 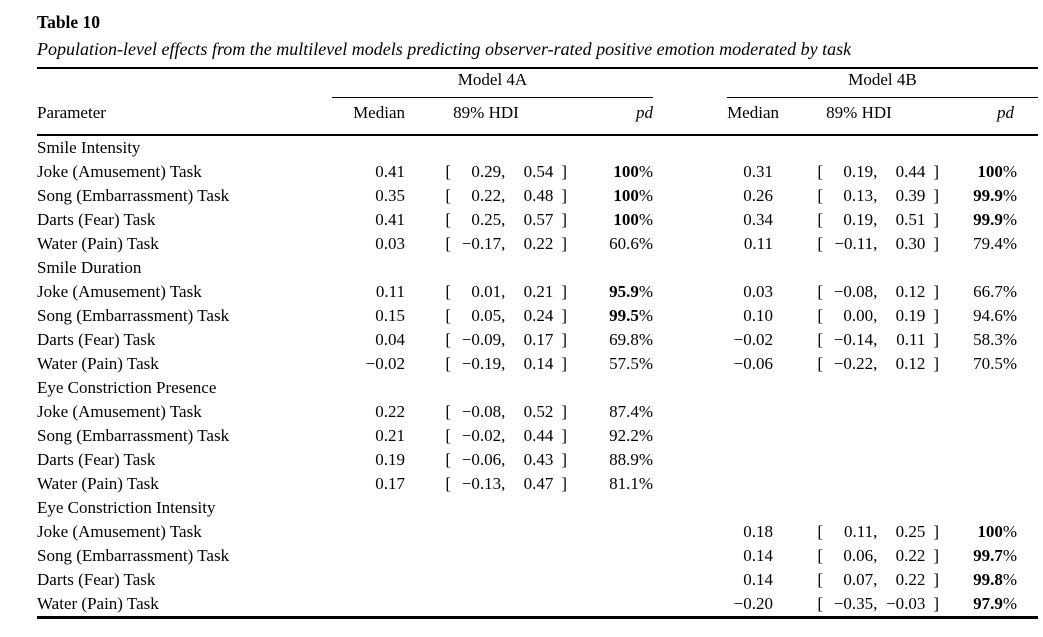 I want to click on hdi-4a-cell: [−0.08, 0.52], so click(x=486, y=412).